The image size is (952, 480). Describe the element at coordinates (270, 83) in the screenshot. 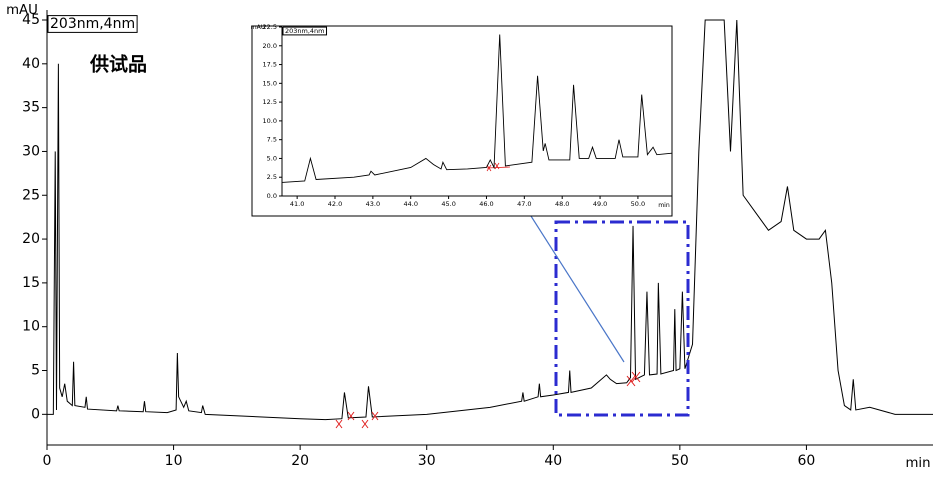

I see `y-tick-label: 15.0` at that location.